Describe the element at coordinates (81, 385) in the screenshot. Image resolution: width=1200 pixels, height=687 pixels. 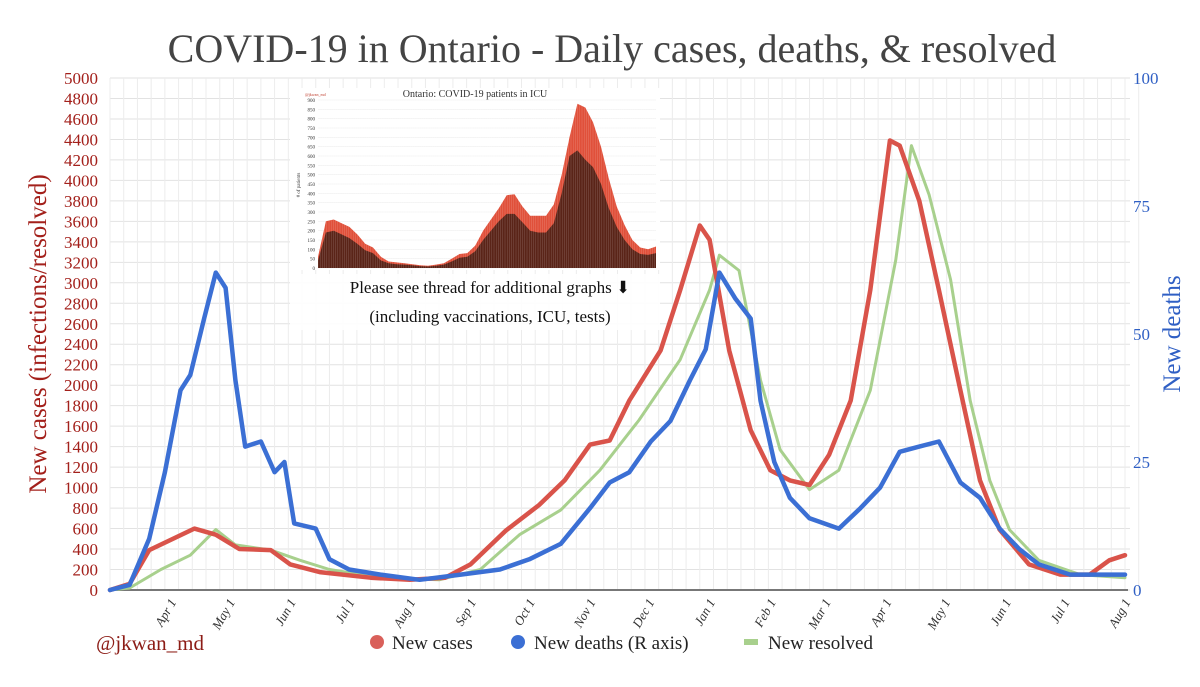
I see `left-tick-label: 2000` at that location.